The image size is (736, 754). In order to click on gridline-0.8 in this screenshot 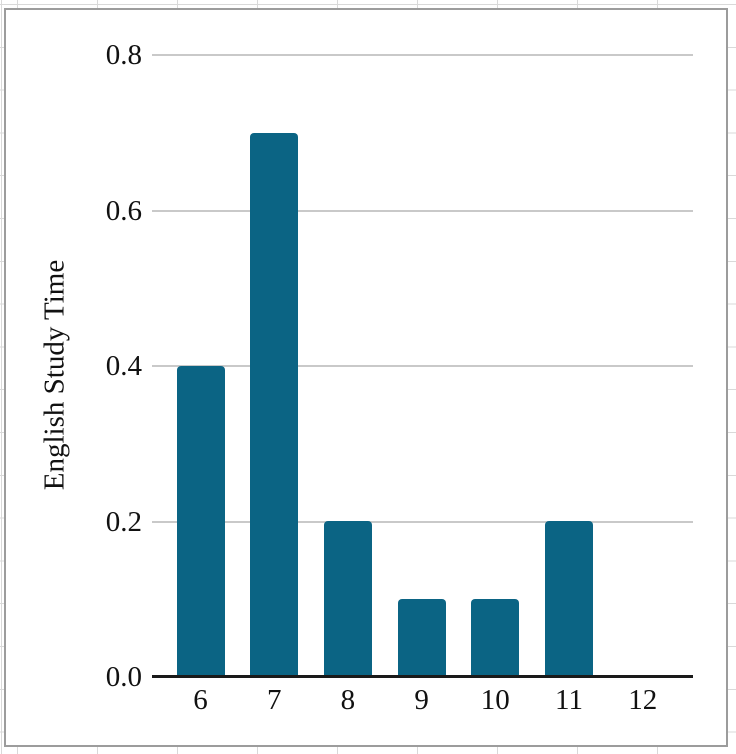, I will do `click(422, 55)`.